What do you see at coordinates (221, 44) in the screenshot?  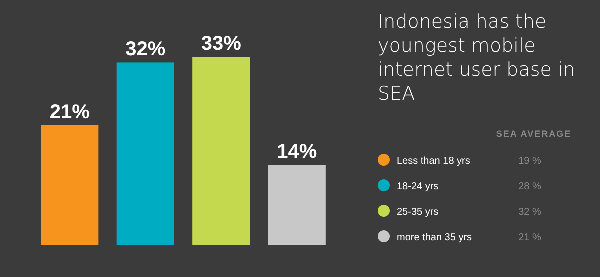 I see `data-label: 33%` at bounding box center [221, 44].